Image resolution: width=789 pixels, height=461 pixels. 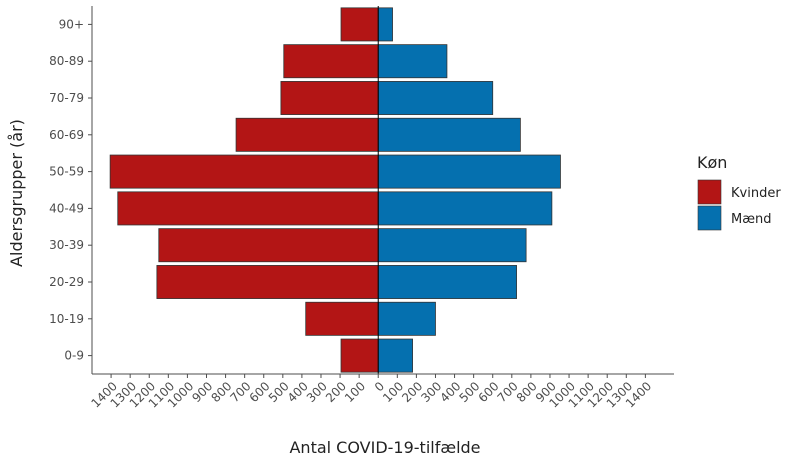 I want to click on legend: Køn Kvinder Mænd, so click(x=739, y=192).